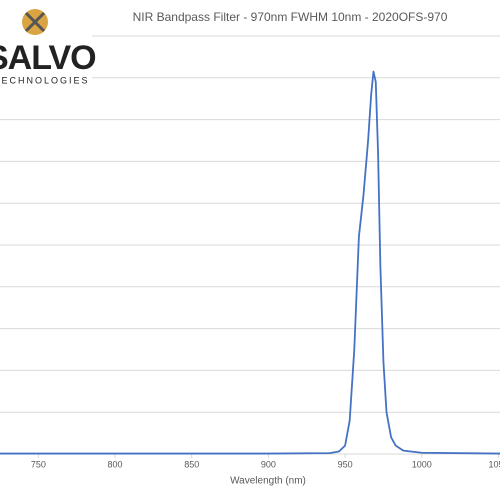 The image size is (500, 500). I want to click on logo-name: SALVO, so click(48, 58).